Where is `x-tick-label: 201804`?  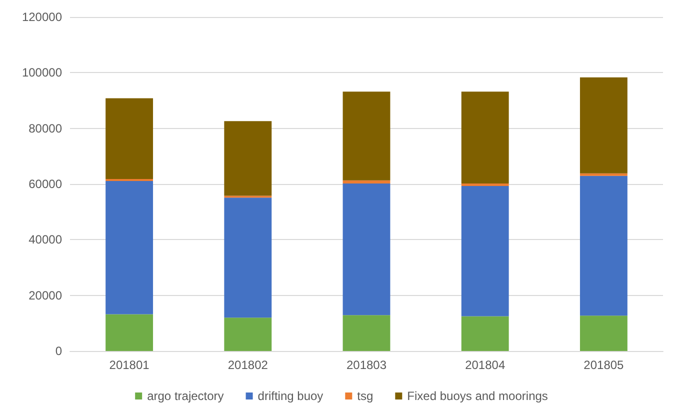 x-tick-label: 201804 is located at coordinates (485, 365).